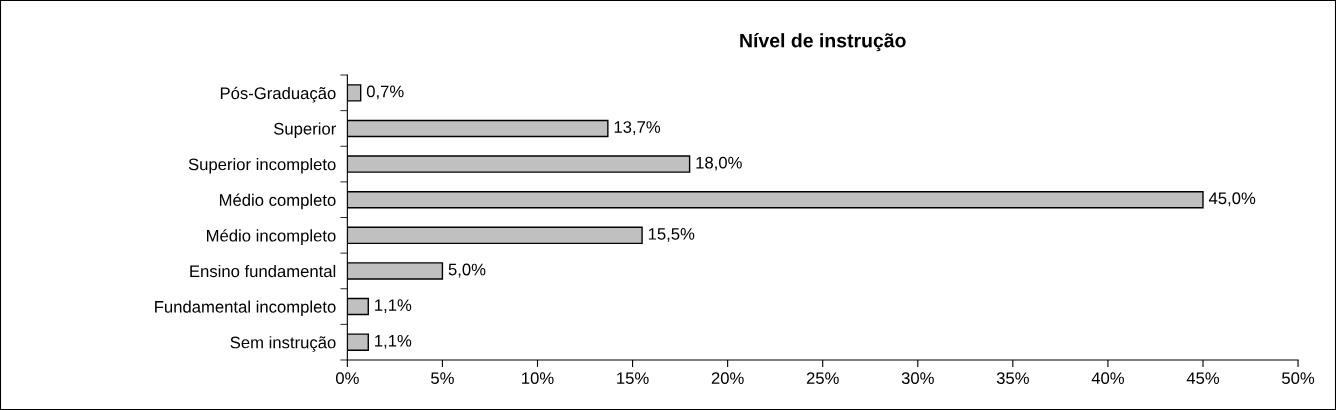 This screenshot has height=410, width=1336. I want to click on data-label: 13,7%, so click(637, 128).